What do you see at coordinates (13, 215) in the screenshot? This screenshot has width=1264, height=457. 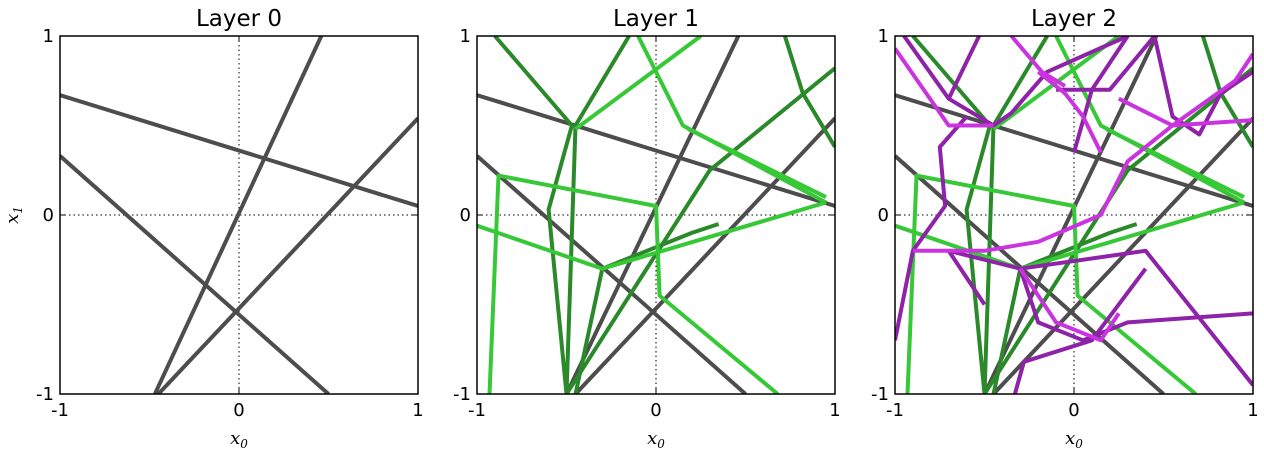 I see `y-axis-label: x1` at bounding box center [13, 215].